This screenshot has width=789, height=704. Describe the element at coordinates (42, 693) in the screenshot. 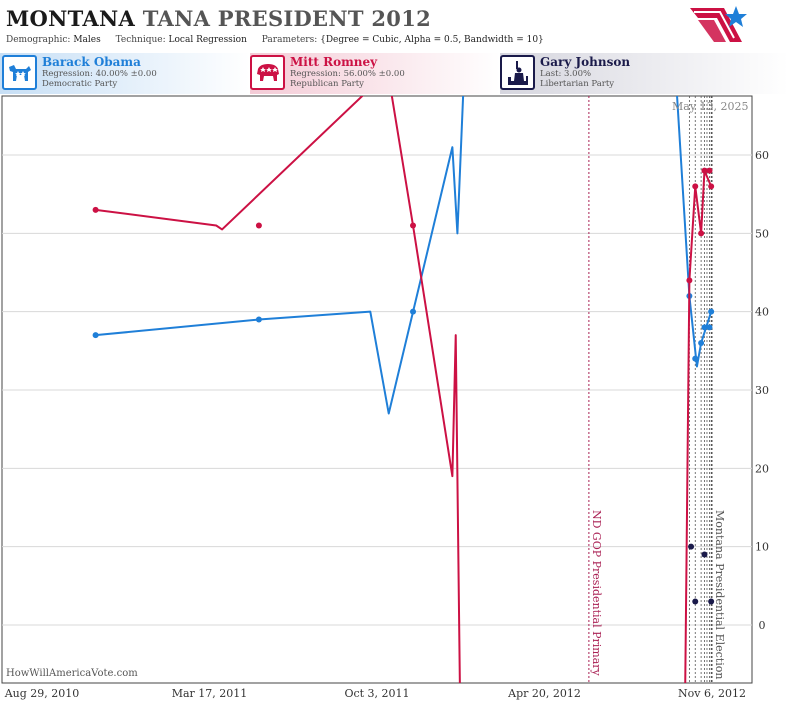

I see `x-tick-label: Aug 29, 2010` at that location.